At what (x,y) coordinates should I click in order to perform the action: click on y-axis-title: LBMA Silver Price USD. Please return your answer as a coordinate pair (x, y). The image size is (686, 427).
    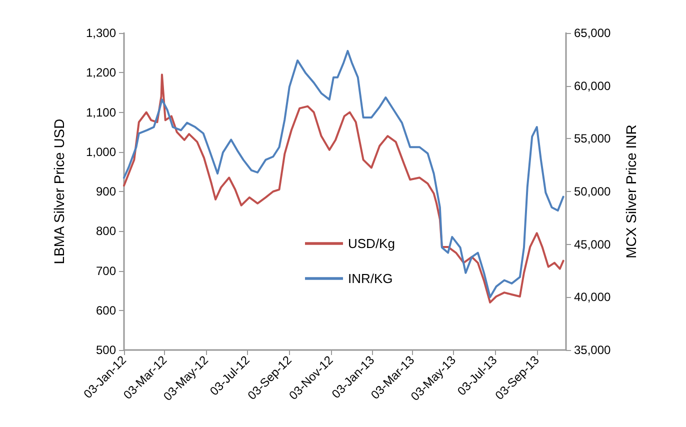
    Looking at the image, I should click on (59, 191).